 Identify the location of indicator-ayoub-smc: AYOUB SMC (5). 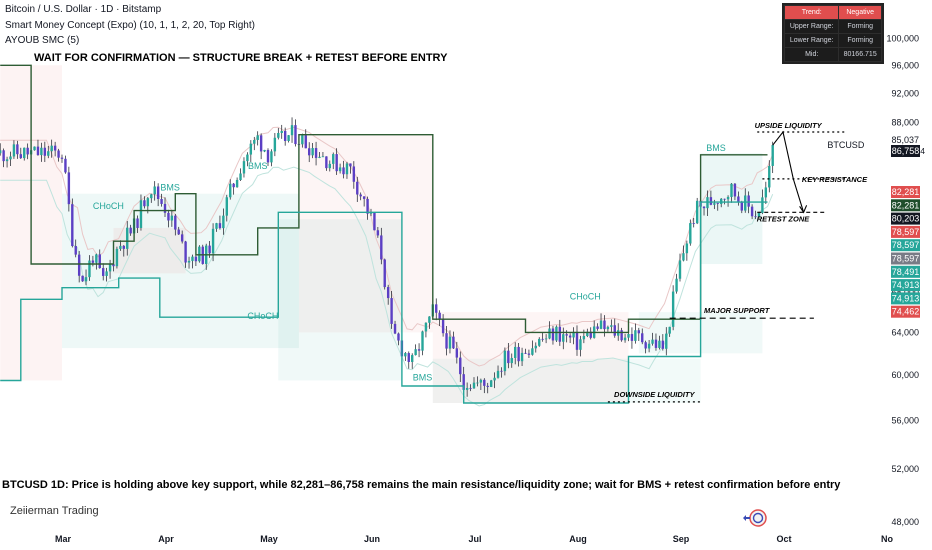
(42, 40).